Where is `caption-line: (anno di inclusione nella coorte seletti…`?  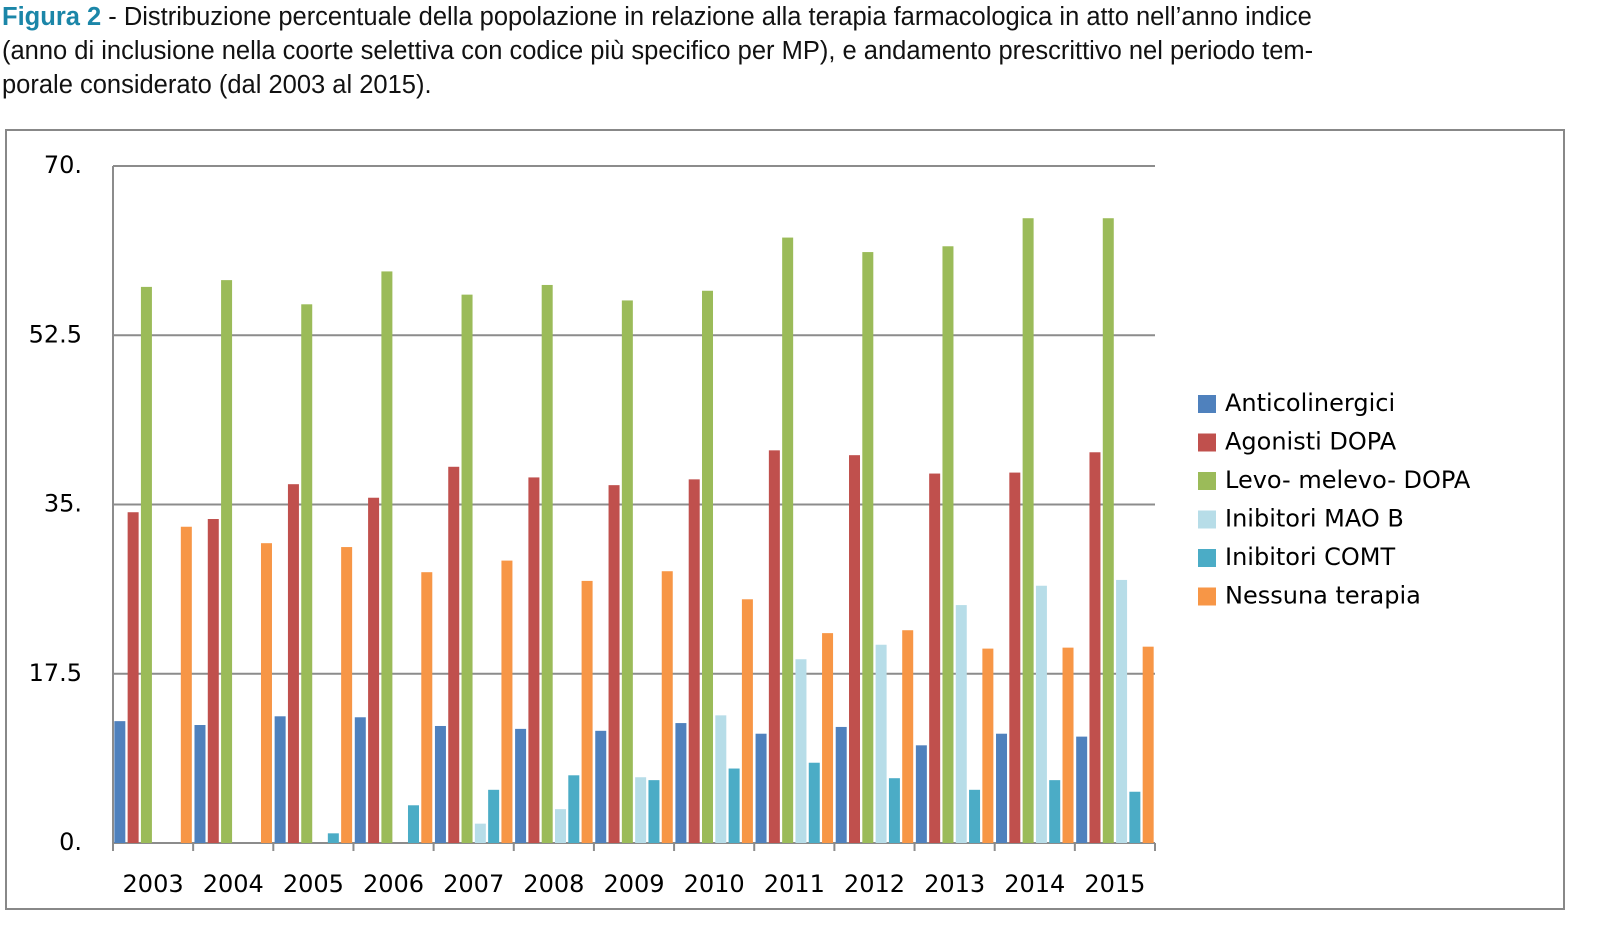 caption-line: (anno di inclusione nella coorte seletti… is located at coordinates (658, 51).